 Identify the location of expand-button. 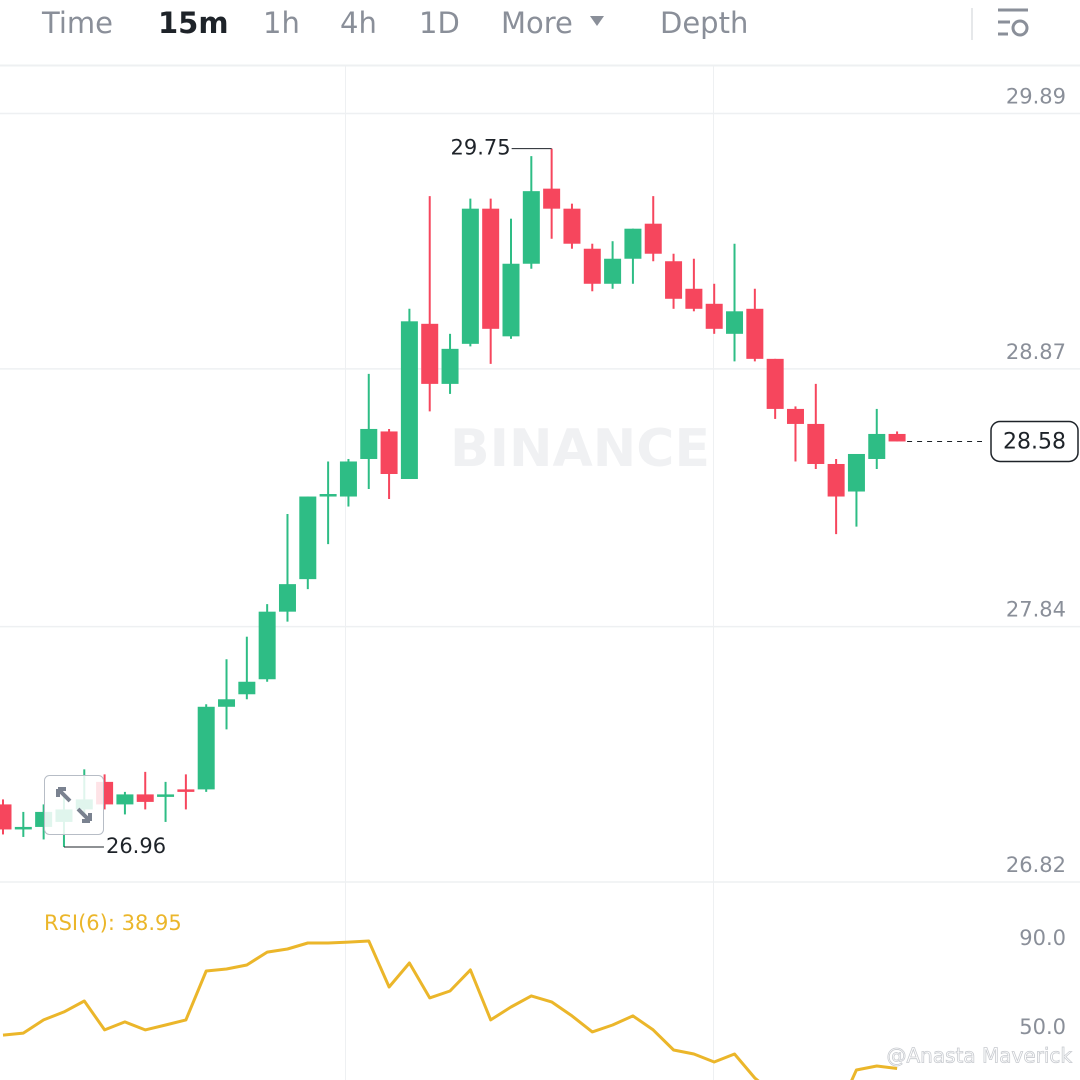
(74, 805).